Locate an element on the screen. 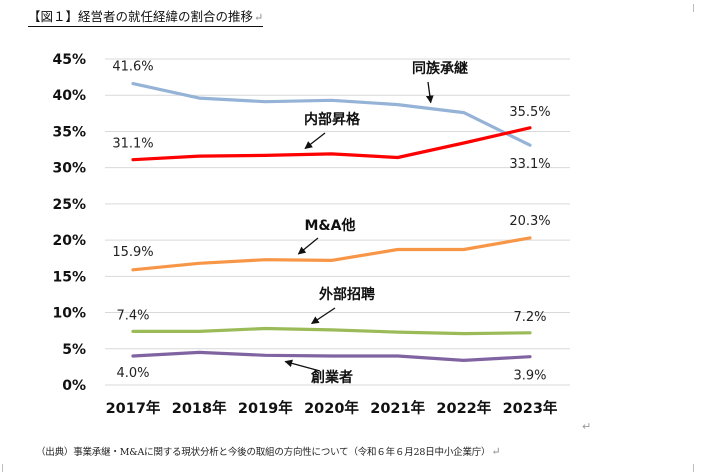 This screenshot has width=701, height=475. data-label: 7.4% is located at coordinates (132, 315).